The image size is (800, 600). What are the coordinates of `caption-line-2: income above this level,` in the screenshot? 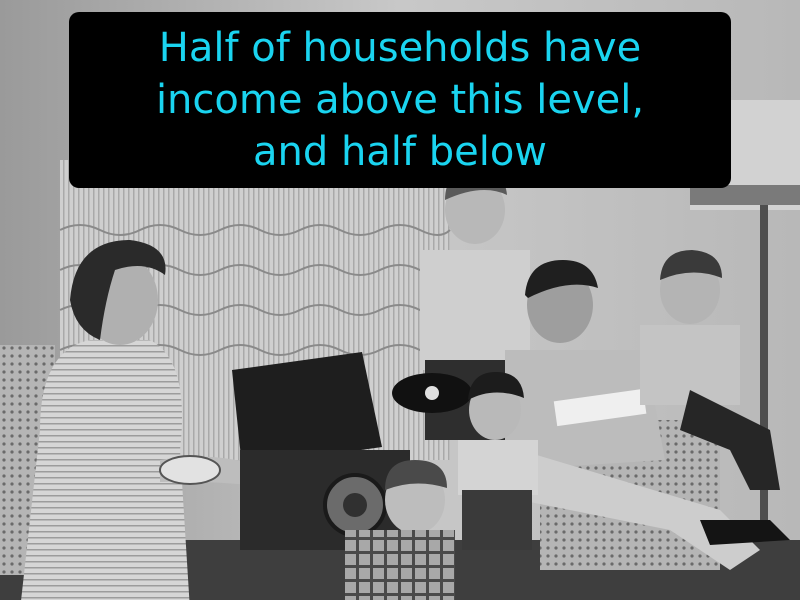 It's located at (400, 100).